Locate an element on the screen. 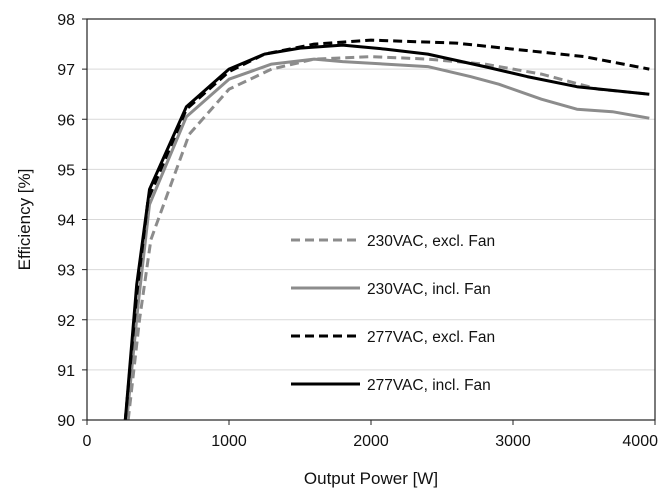 Image resolution: width=660 pixels, height=495 pixels. y-tick-label: 96 is located at coordinates (66, 120).